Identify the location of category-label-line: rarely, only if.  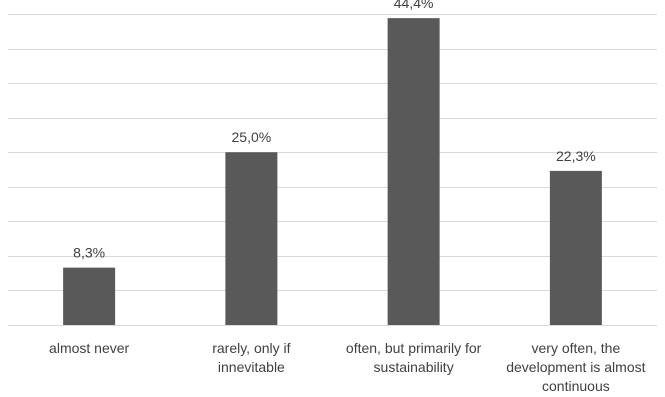
(251, 348).